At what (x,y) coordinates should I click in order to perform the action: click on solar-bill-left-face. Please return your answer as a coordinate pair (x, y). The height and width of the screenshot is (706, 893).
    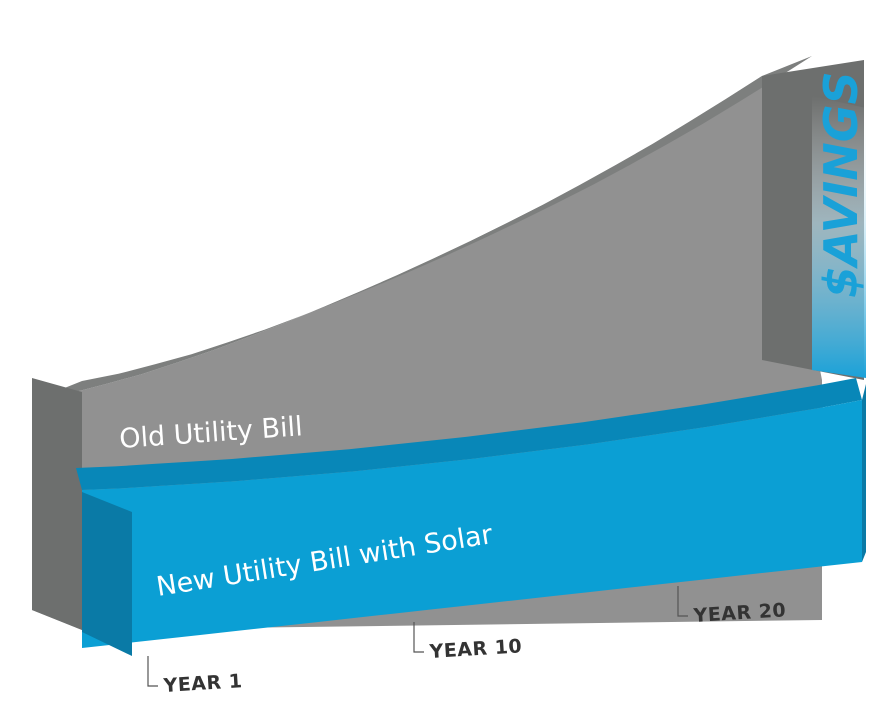
    Looking at the image, I should click on (107, 574).